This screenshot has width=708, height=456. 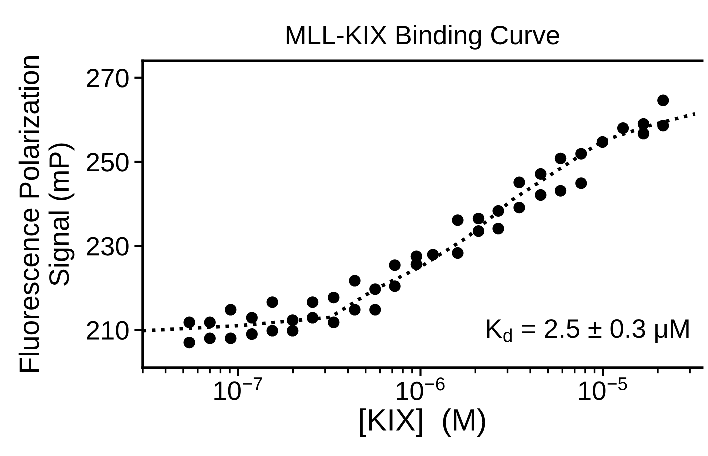 What do you see at coordinates (421, 389) in the screenshot?
I see `x-tick-label: 10$^{−6}$` at bounding box center [421, 389].